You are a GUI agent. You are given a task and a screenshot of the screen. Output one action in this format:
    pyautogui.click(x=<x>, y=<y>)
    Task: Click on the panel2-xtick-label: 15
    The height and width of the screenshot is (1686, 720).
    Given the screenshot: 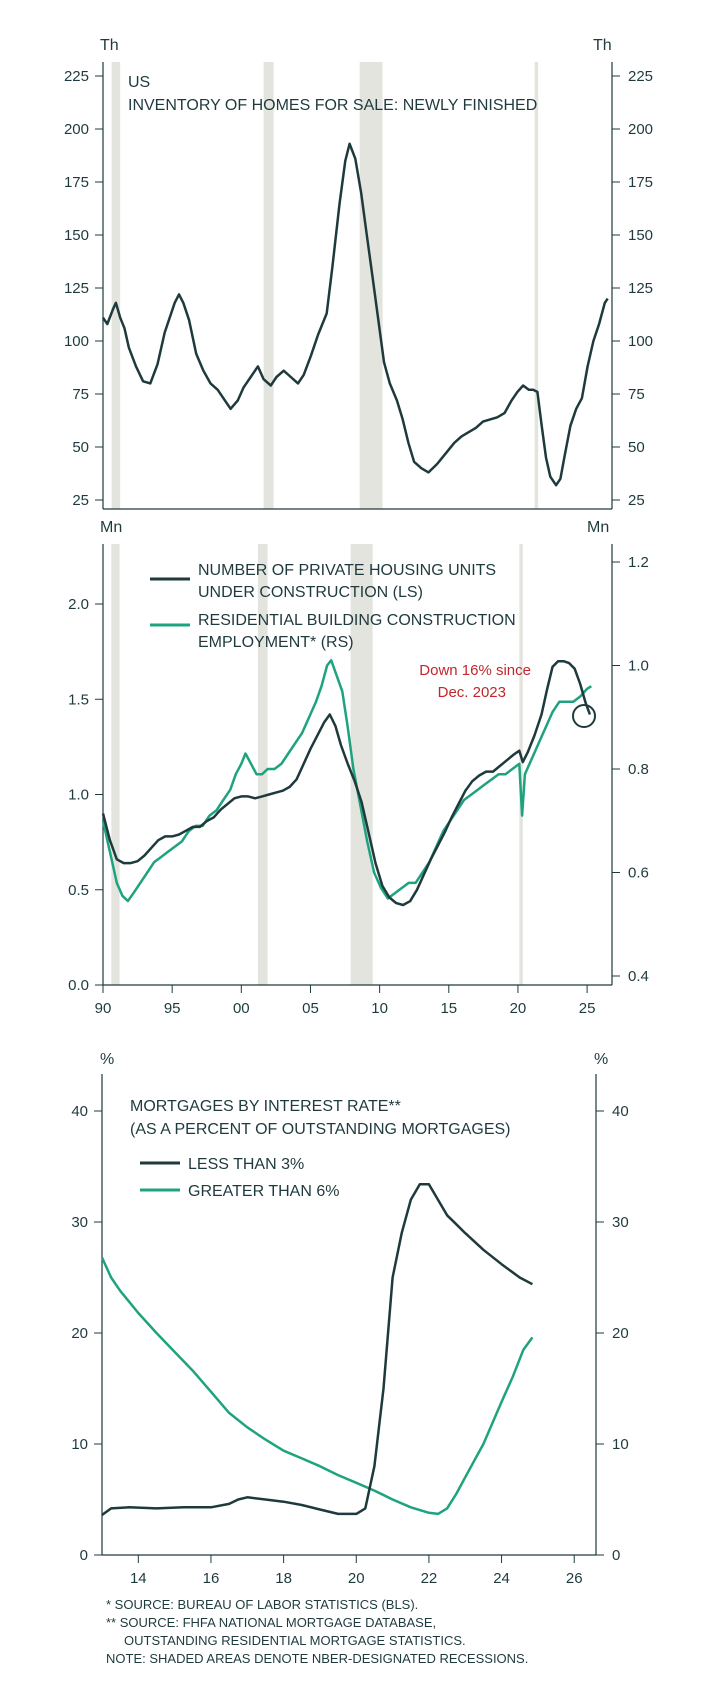 What is the action you would take?
    pyautogui.click(x=448, y=1008)
    